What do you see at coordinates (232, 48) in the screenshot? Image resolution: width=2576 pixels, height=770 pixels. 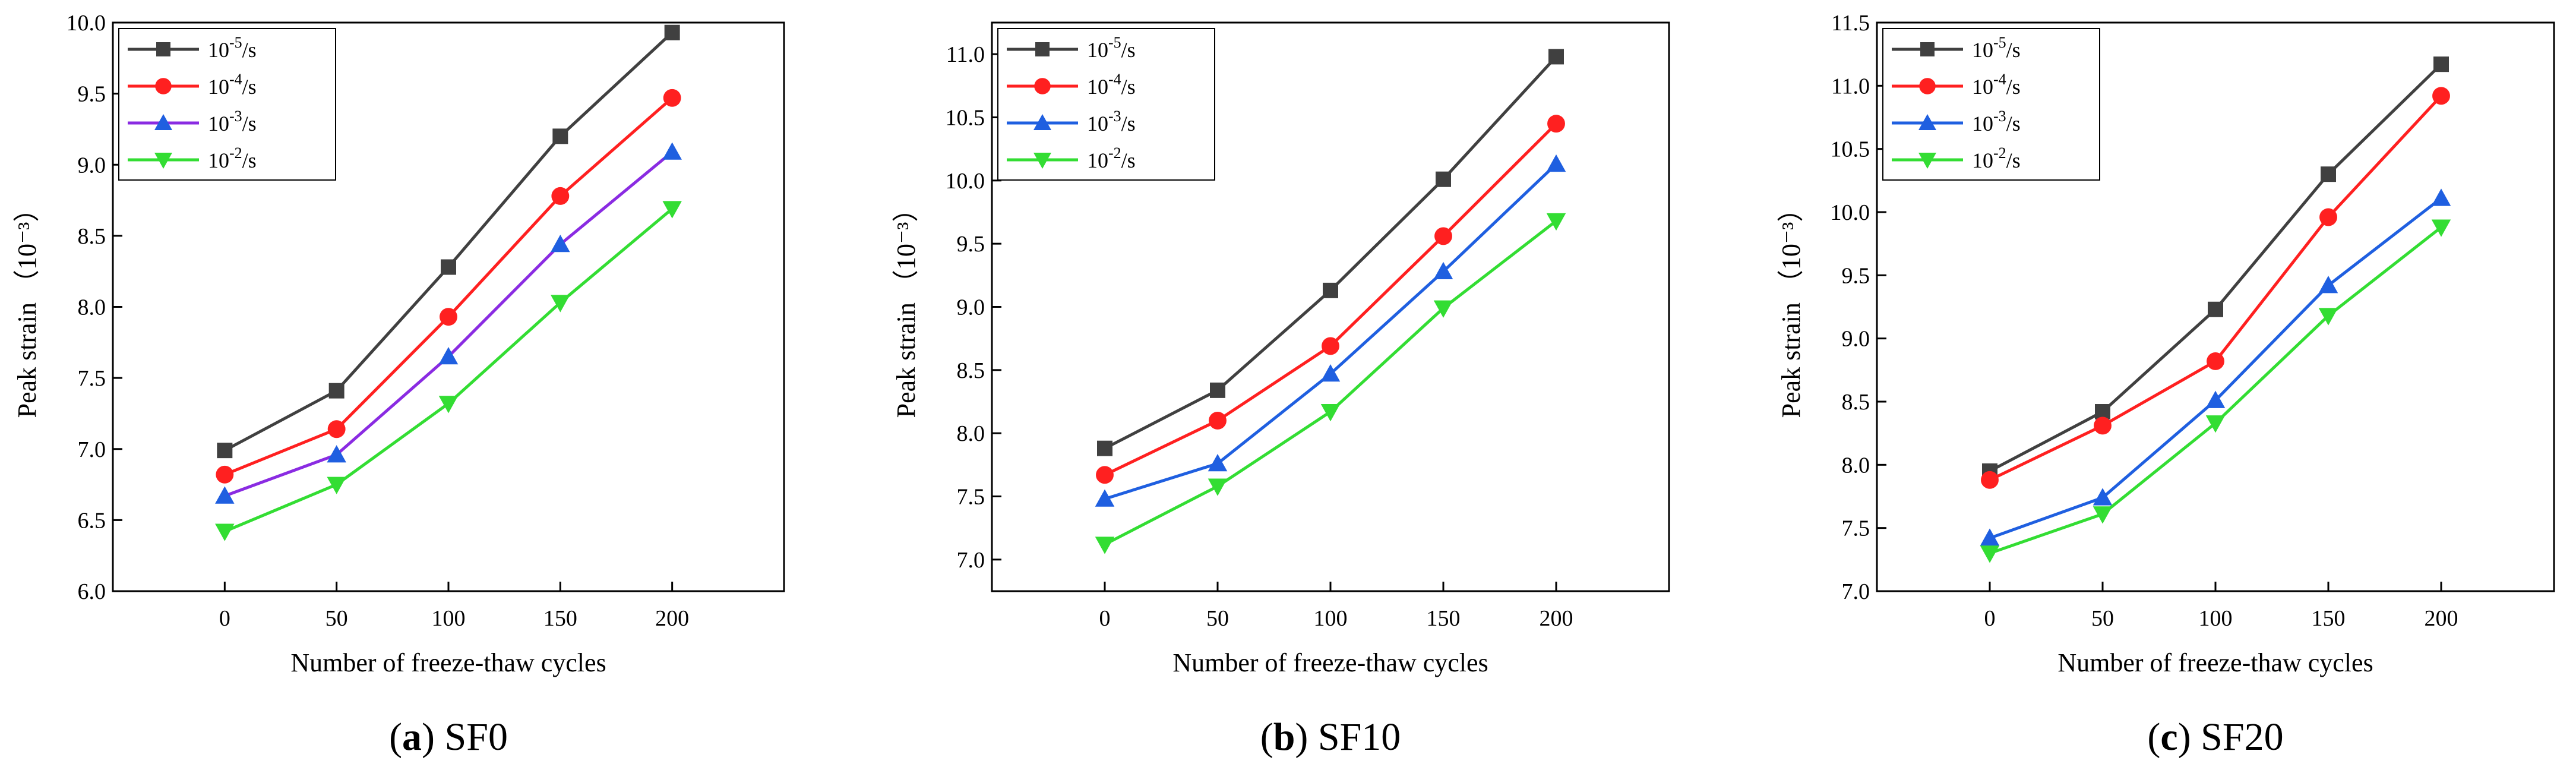 I see `legend-label: 10-5/s` at bounding box center [232, 48].